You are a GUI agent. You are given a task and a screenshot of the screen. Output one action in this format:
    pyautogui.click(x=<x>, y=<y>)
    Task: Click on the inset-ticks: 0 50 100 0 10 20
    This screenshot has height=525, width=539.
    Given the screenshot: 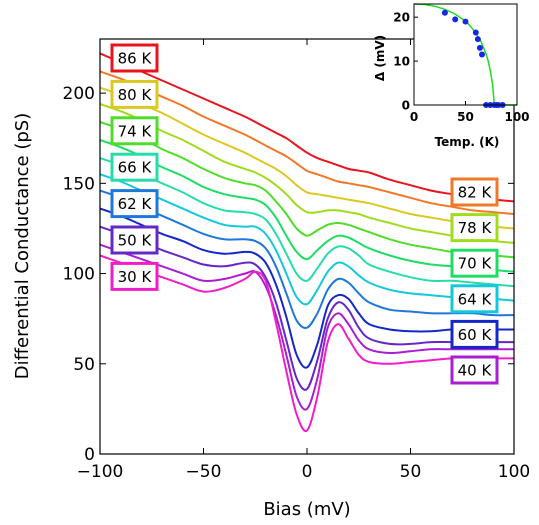 What is the action you would take?
    pyautogui.click(x=461, y=67)
    